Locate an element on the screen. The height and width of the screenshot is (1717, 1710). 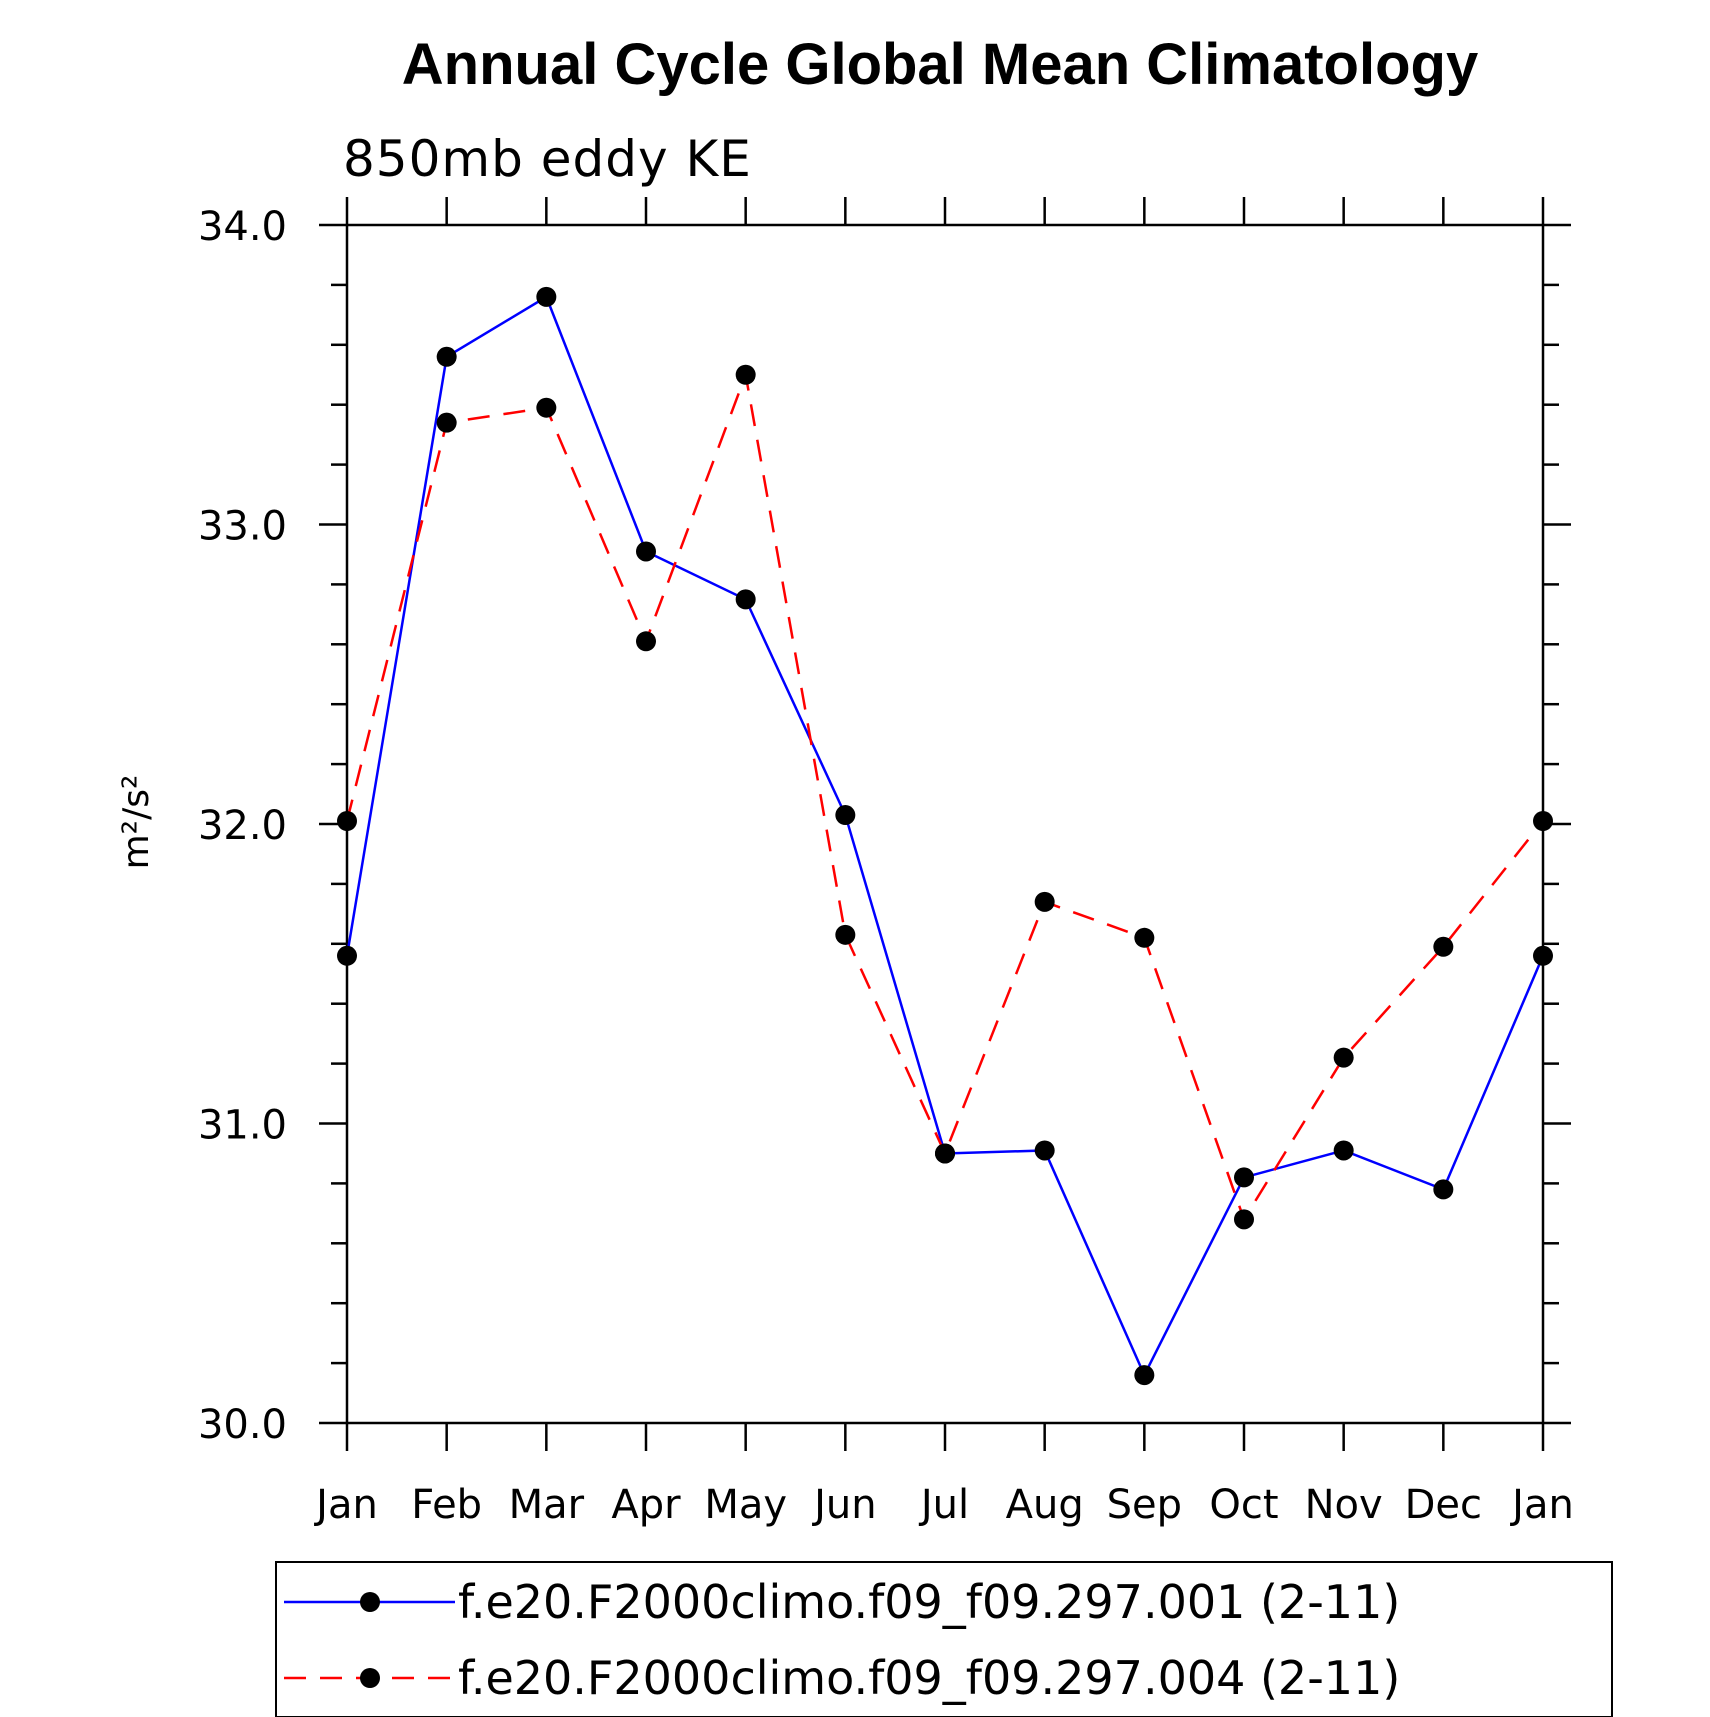
x-tick-label: Sep is located at coordinates (1144, 1505).